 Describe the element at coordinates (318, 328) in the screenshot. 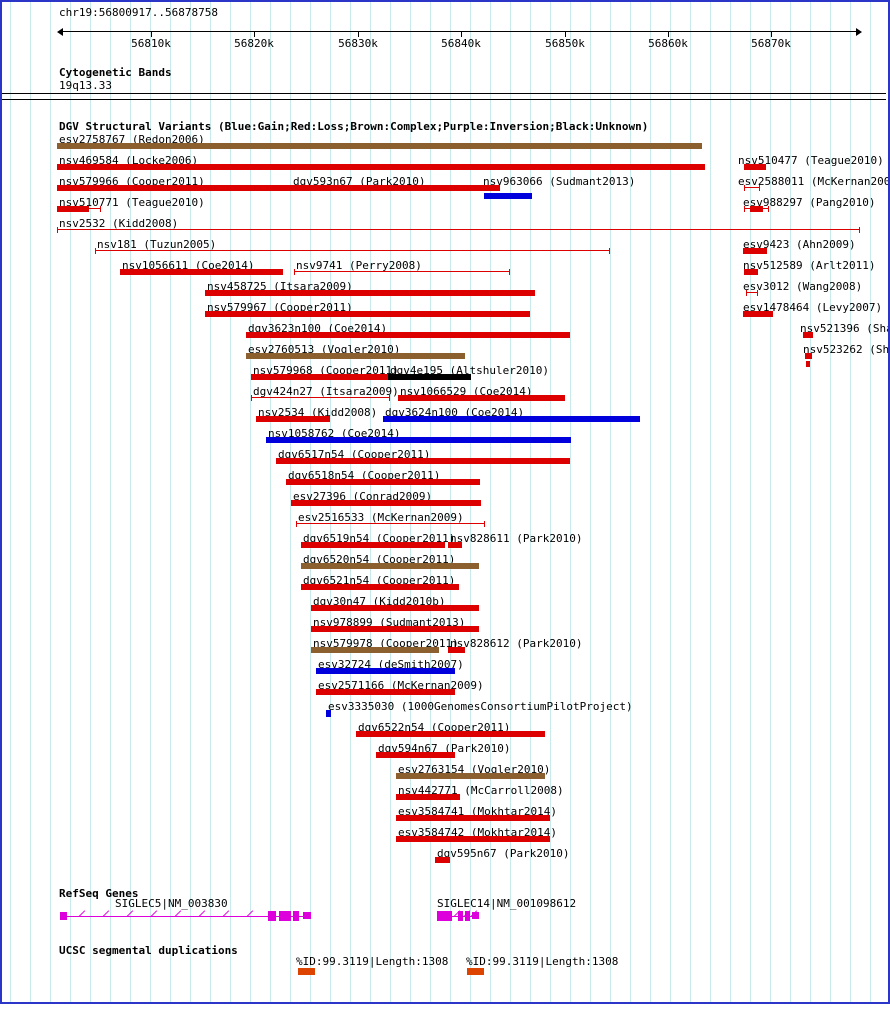

I see `variant-label: dgv3623n100 (Coe2014)` at that location.